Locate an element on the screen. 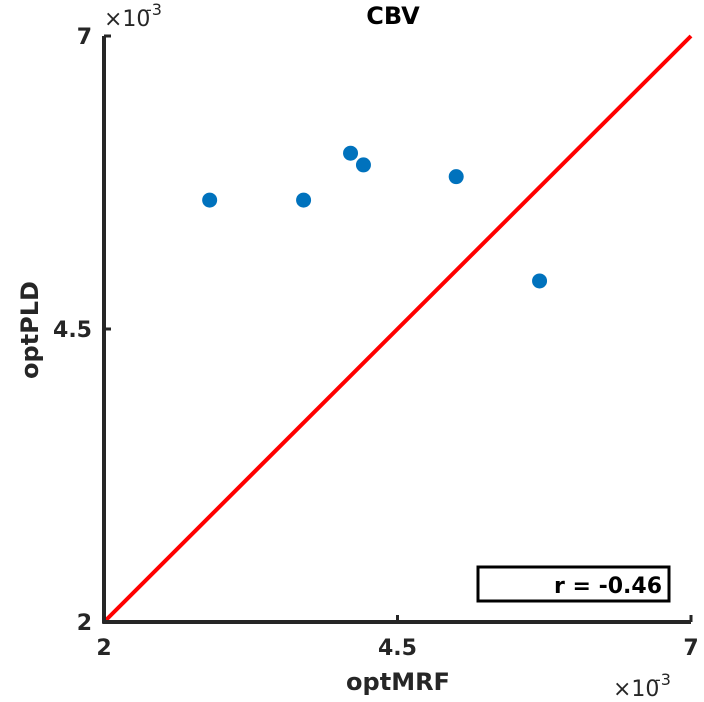 The height and width of the screenshot is (702, 704). y-tick-label: 2 is located at coordinates (84, 623).